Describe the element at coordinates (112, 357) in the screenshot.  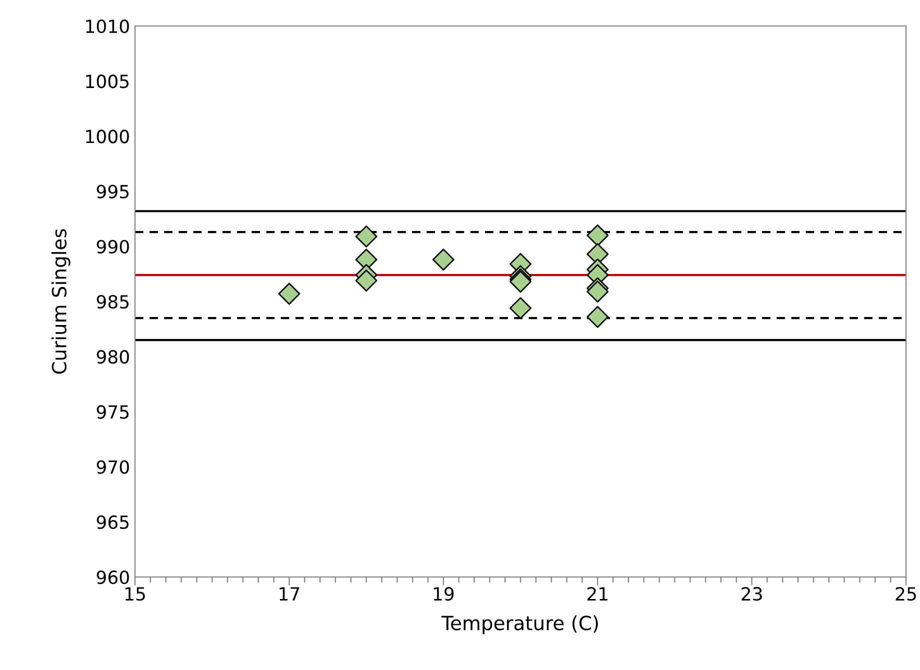
I see `y-tick-label: 980` at that location.